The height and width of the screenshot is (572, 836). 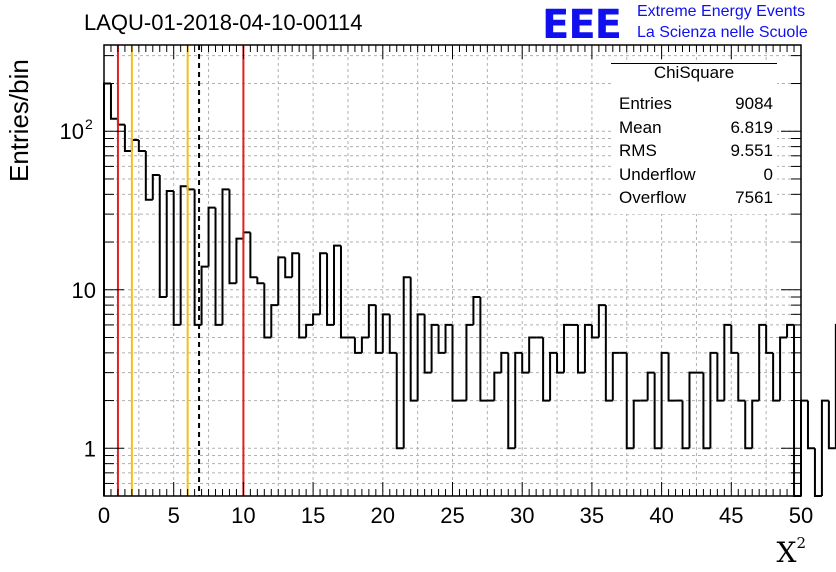 I want to click on x-tick-label: 30, so click(x=522, y=515).